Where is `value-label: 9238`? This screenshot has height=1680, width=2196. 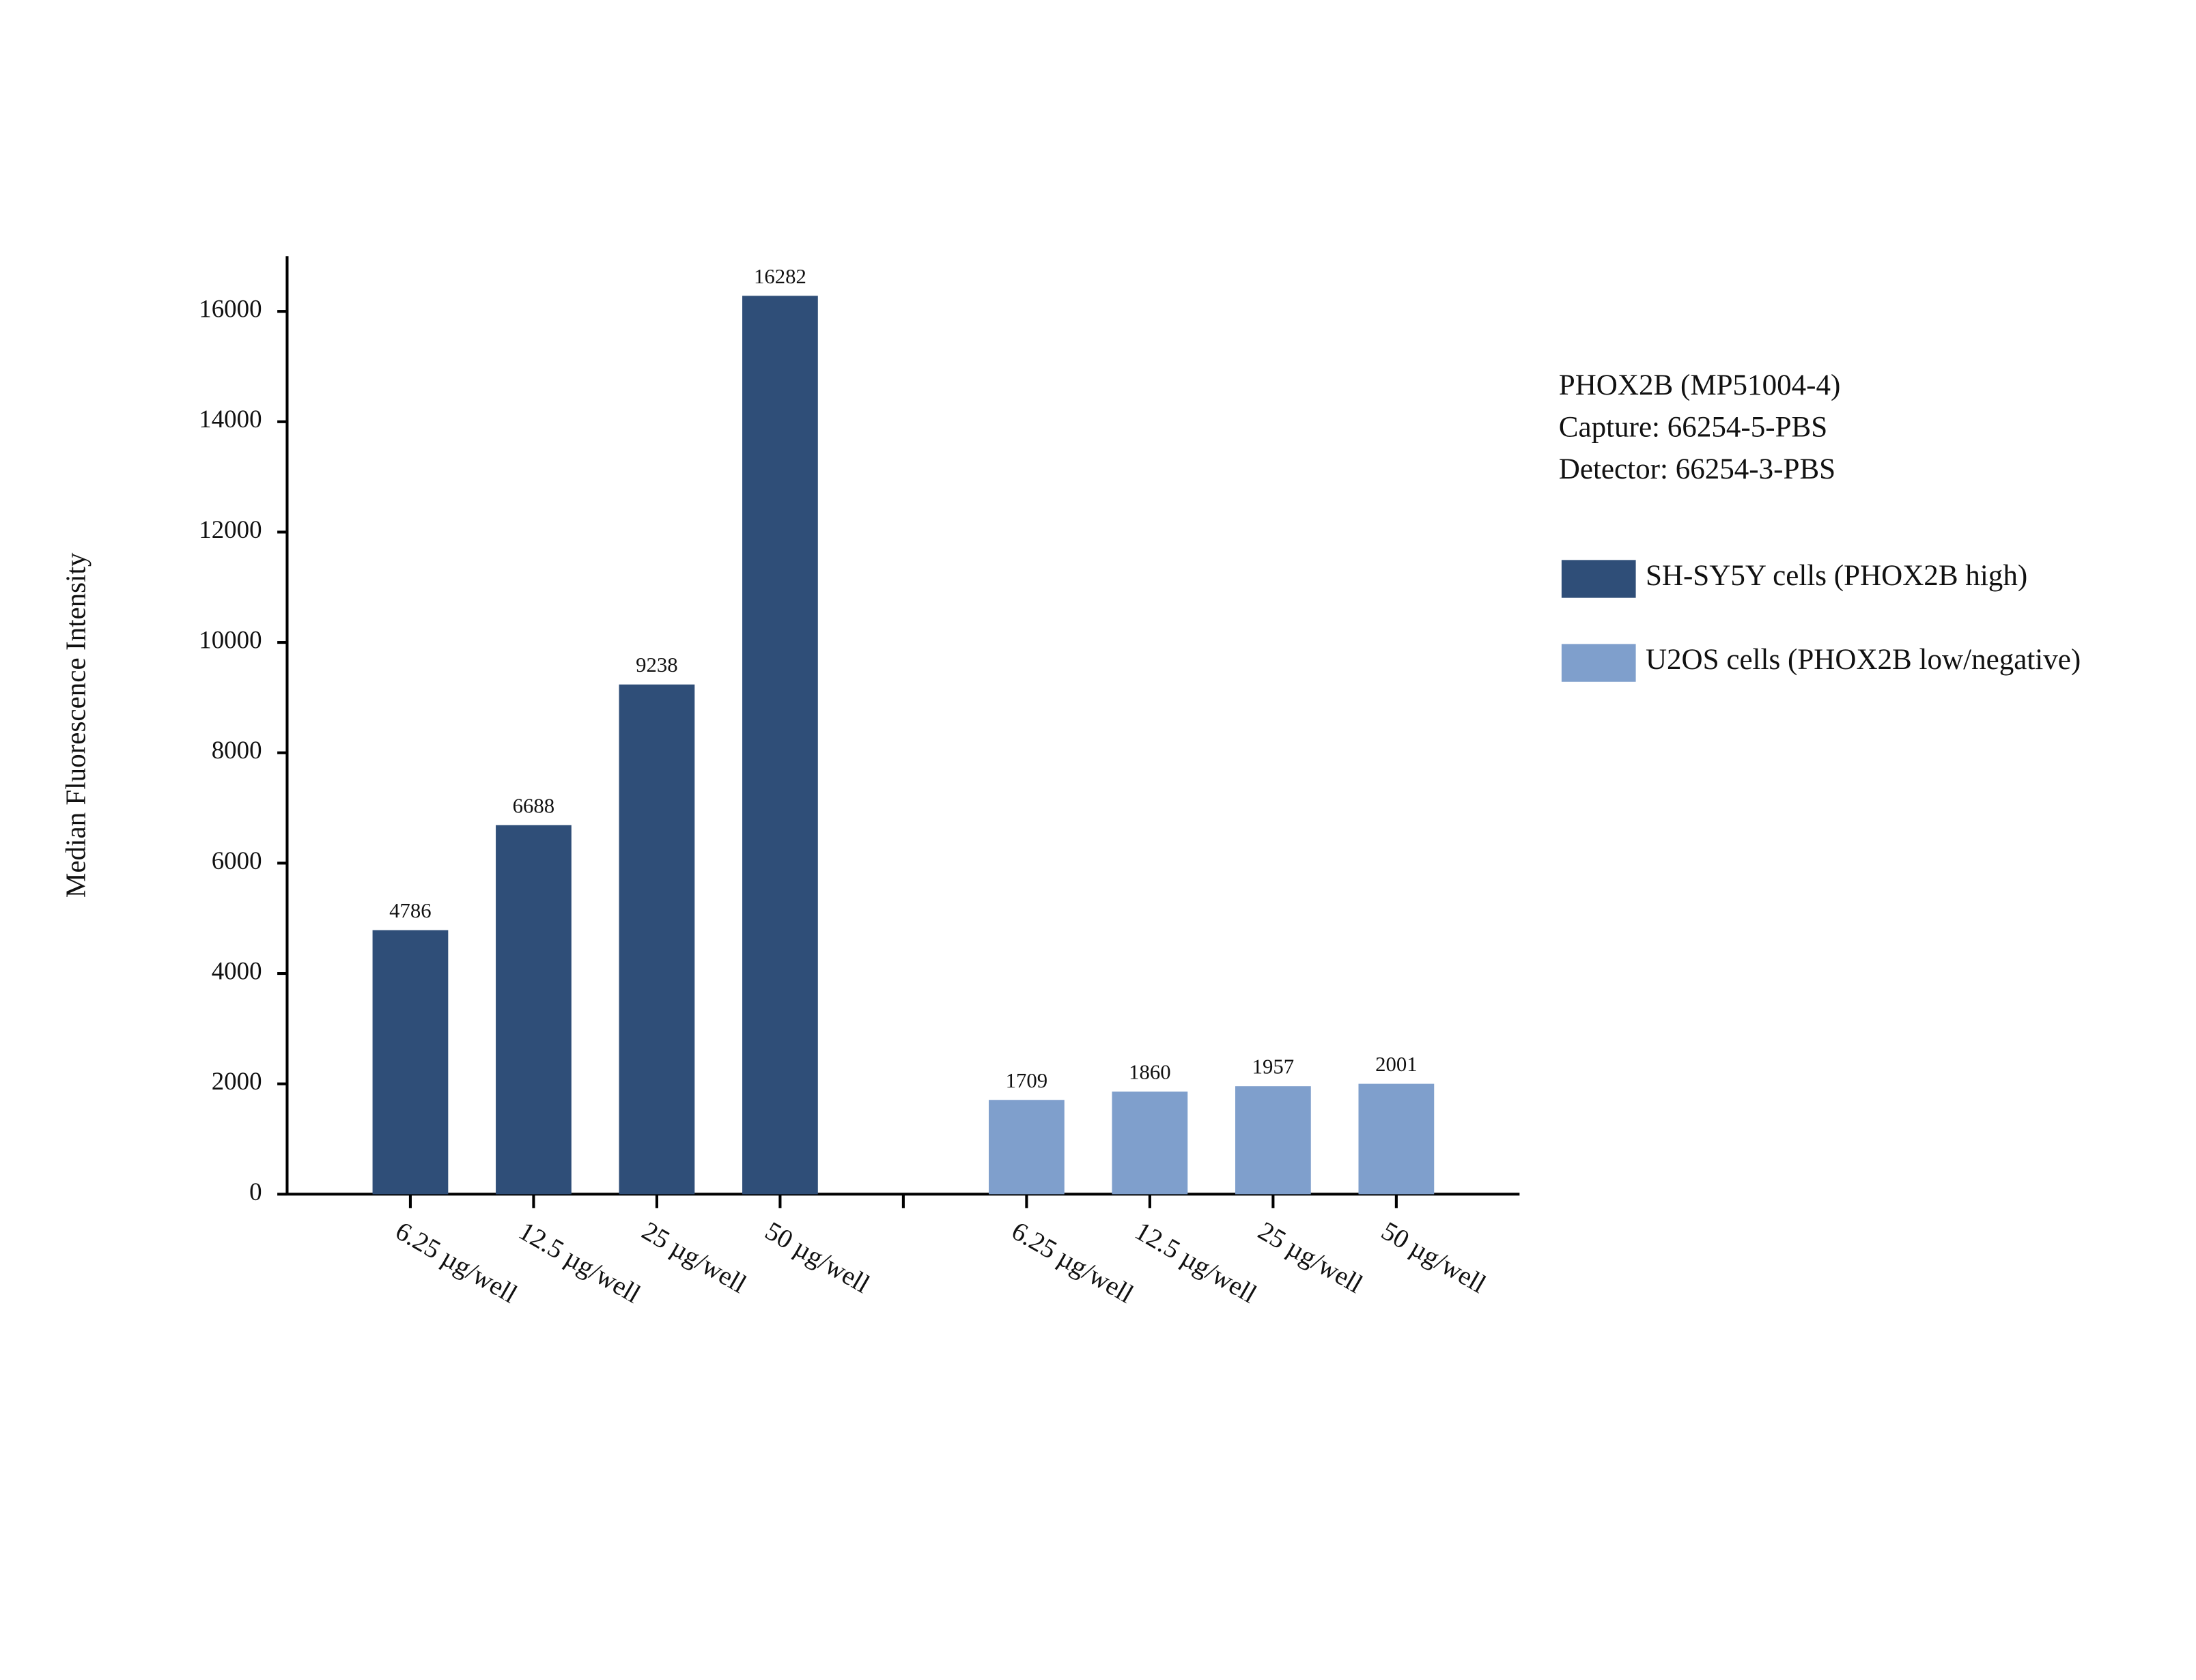 value-label: 9238 is located at coordinates (657, 665).